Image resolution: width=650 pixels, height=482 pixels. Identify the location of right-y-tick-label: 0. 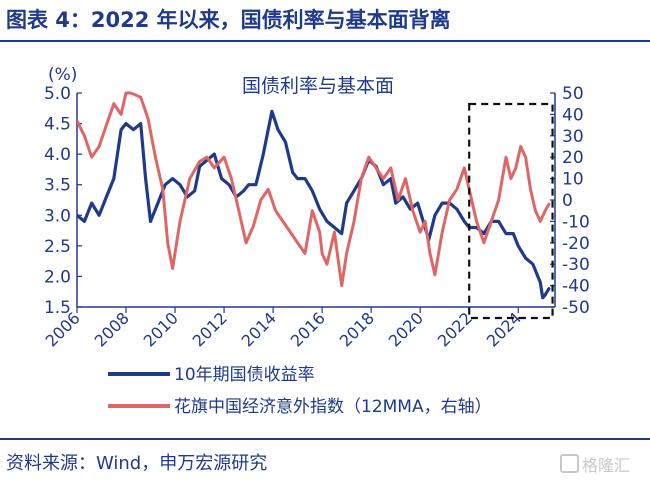
(567, 201).